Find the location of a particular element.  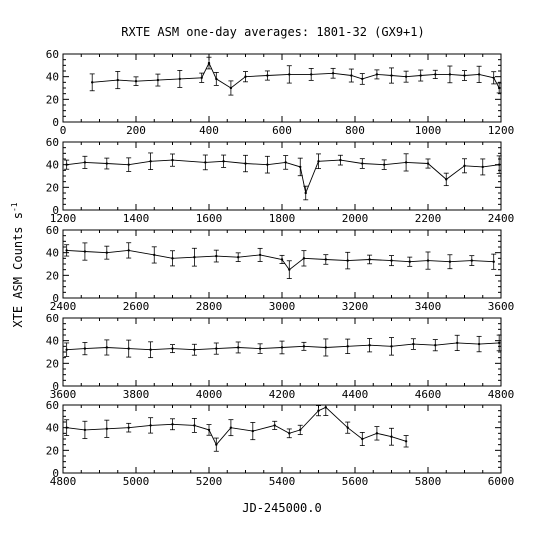

panel-4: 3600 3800 4000 4200 4400 4600 4800 0 20 40 60 is located at coordinates (280, 356).